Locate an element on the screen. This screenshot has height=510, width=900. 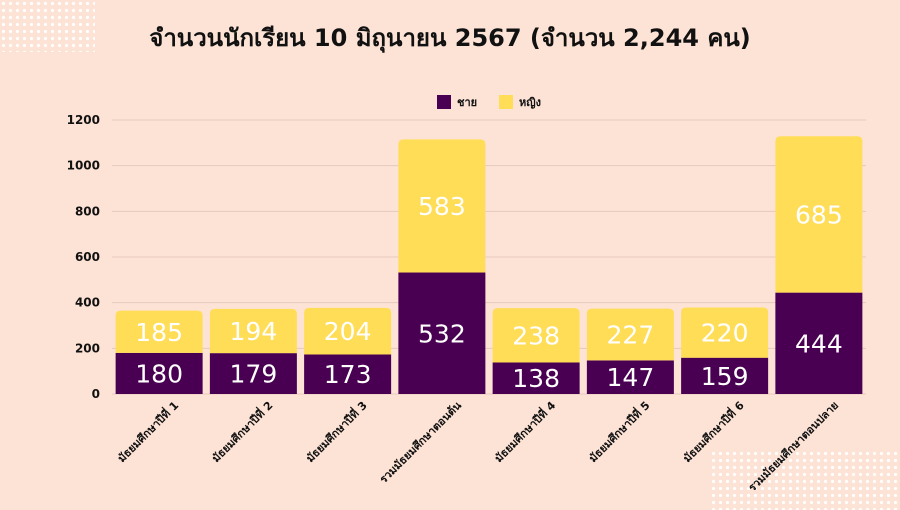
bar-value-label: 583 is located at coordinates (442, 206).